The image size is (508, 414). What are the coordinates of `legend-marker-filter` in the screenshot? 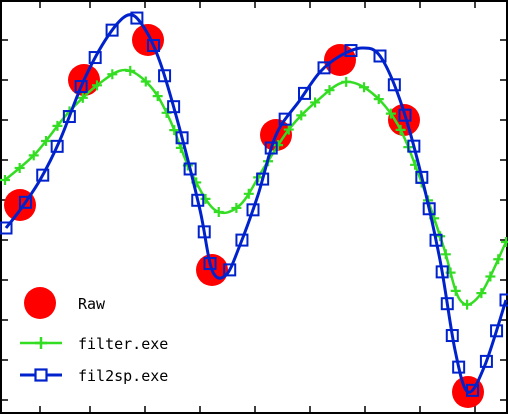 It's located at (41, 343).